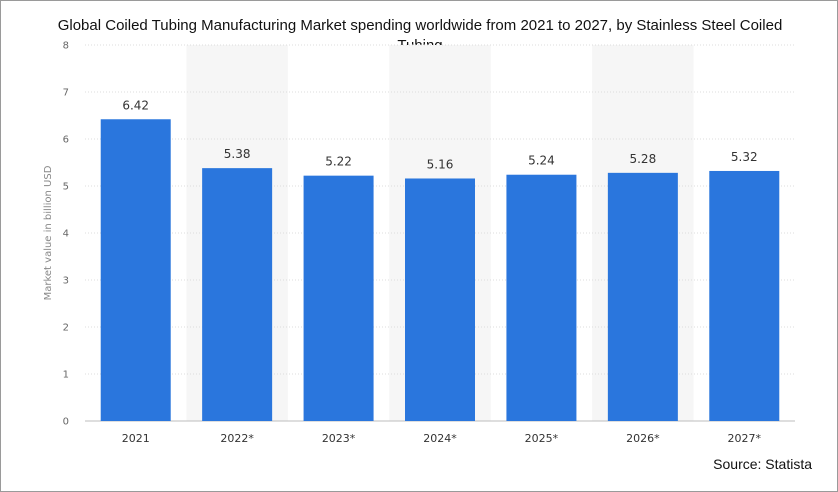 The image size is (838, 492). I want to click on y-tick-label: 4, so click(66, 234).